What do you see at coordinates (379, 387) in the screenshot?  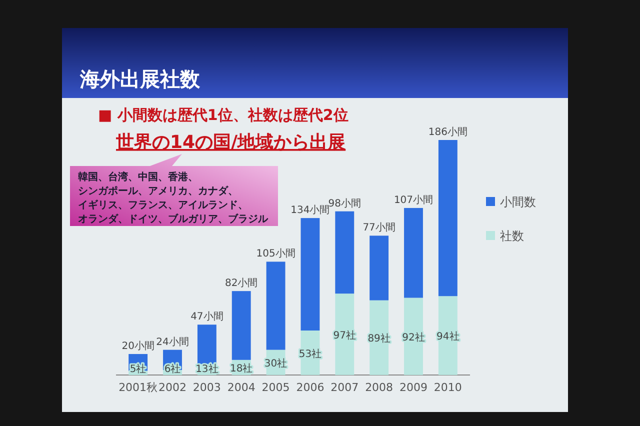 I see `x-tick-label: 2008` at bounding box center [379, 387].